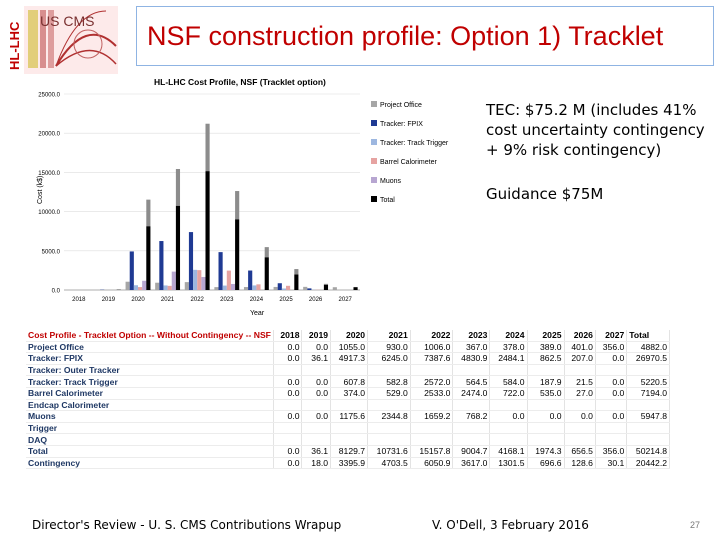 The width and height of the screenshot is (720, 540). What do you see at coordinates (389, 393) in the screenshot?
I see `table-cell: 529.0` at bounding box center [389, 393].